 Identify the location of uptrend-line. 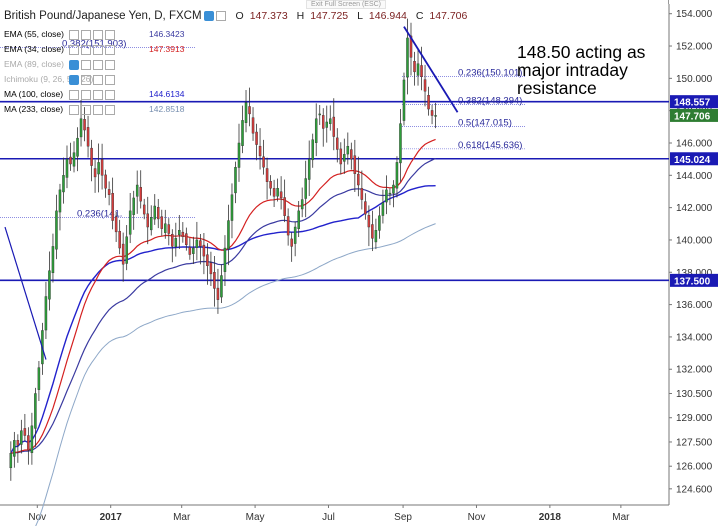
(25, 293).